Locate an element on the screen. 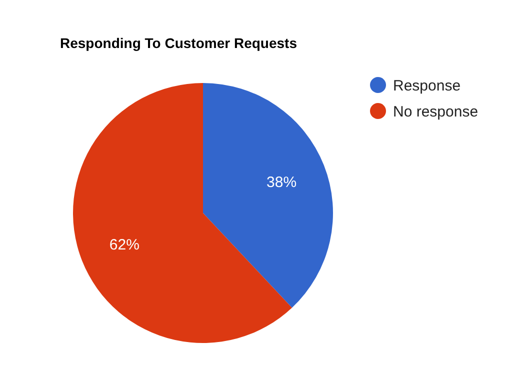  legend-label: Response is located at coordinates (427, 85).